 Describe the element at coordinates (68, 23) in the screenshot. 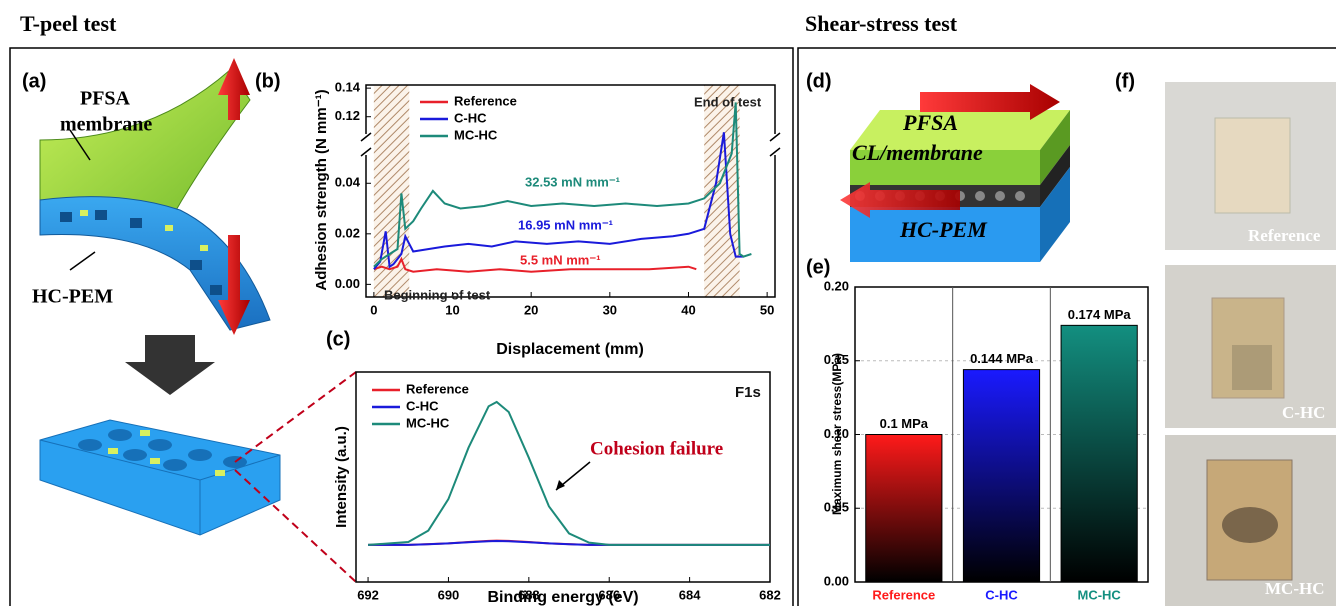

I see `heading: T-peel test` at that location.